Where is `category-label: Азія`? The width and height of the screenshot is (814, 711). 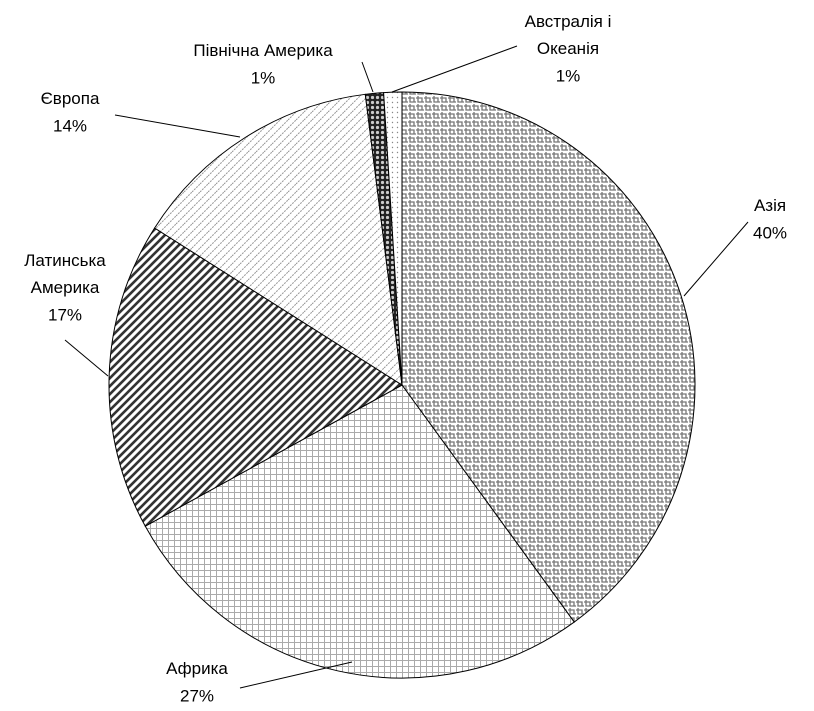 category-label: Азія is located at coordinates (770, 205).